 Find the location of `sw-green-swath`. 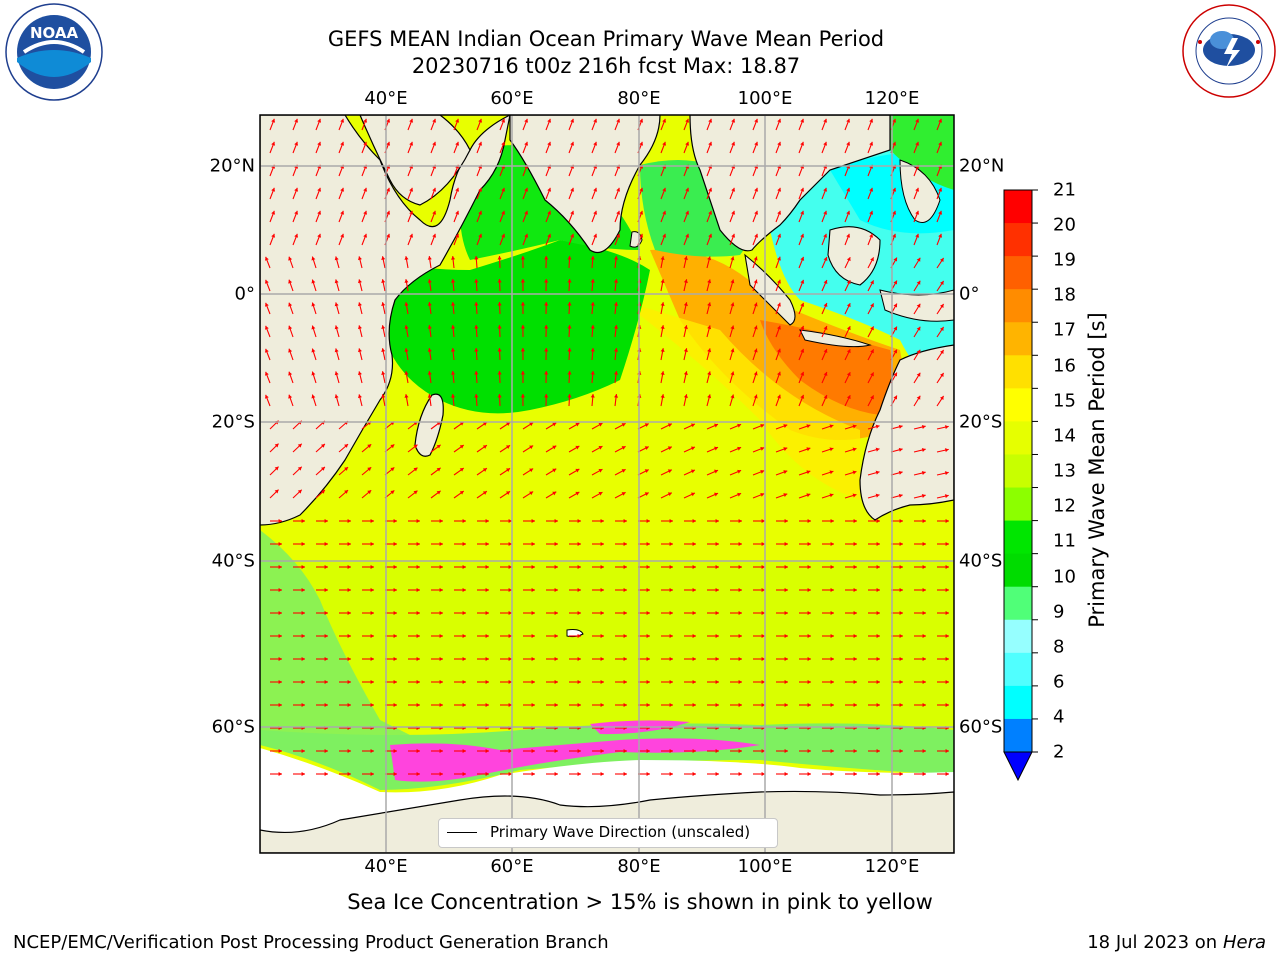

sw-green-swath is located at coordinates (345, 637).